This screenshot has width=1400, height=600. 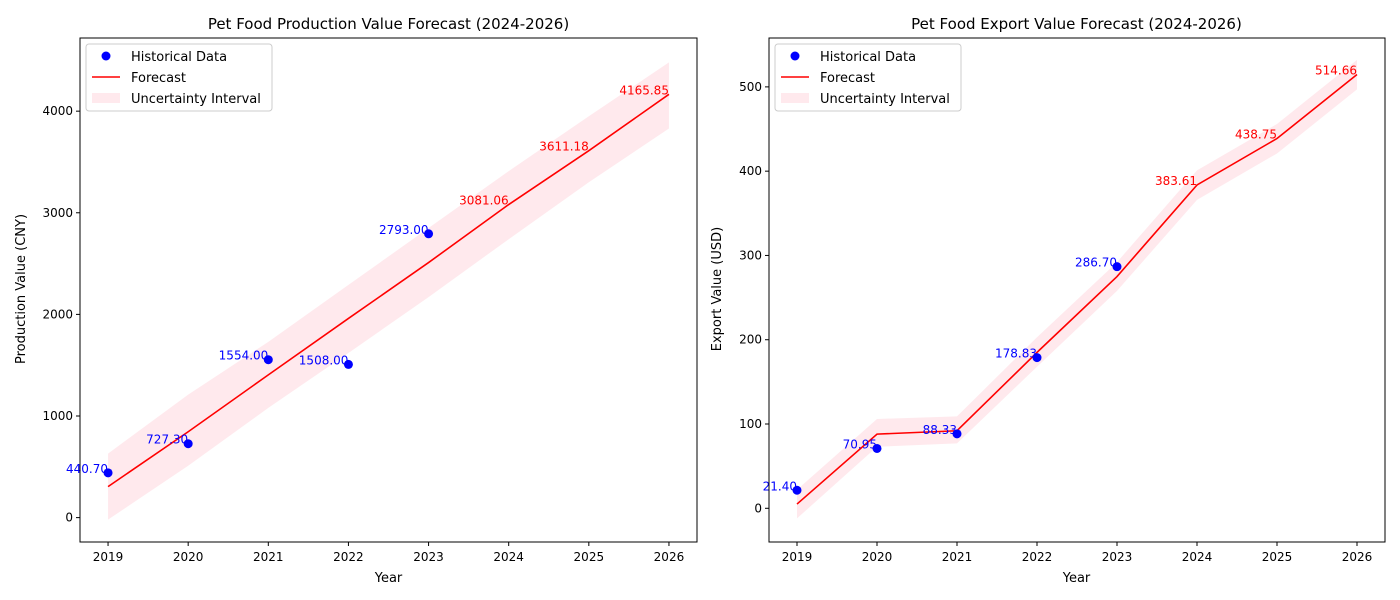 I want to click on forecast-data-label: 4165.85, so click(x=644, y=90).